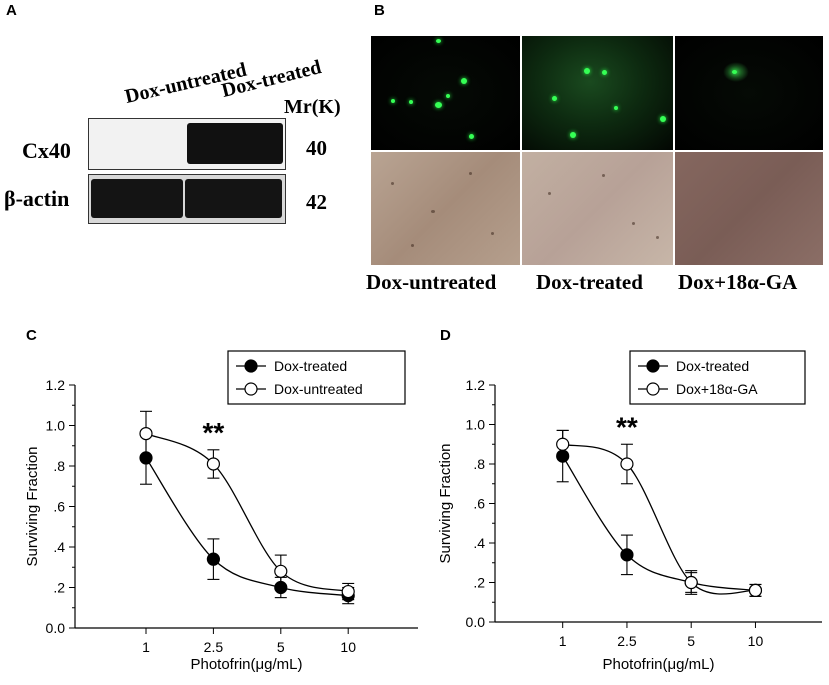  Describe the element at coordinates (445, 335) in the screenshot. I see `panel-letter-d: D` at that location.